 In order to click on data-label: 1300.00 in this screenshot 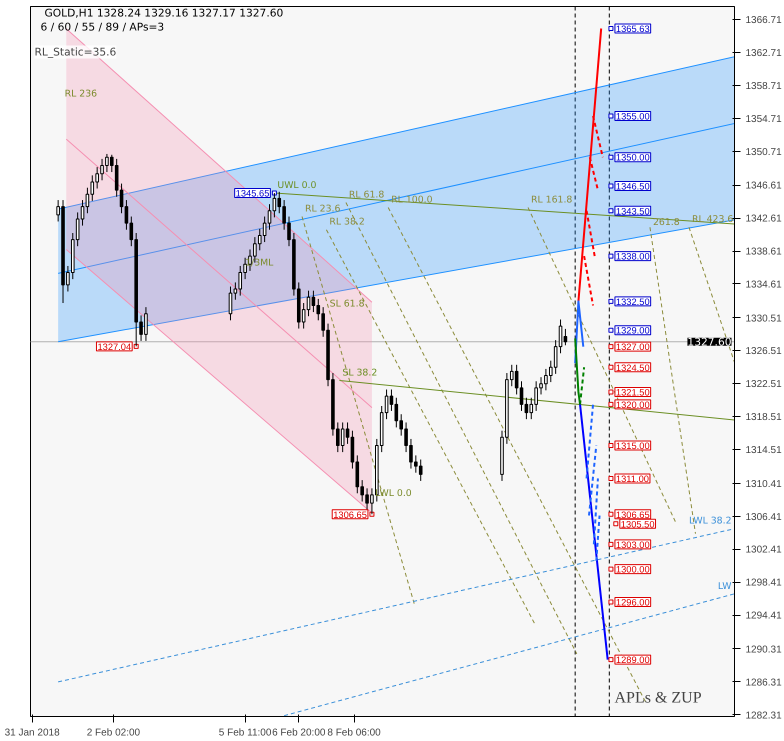, I will do `click(633, 569)`.